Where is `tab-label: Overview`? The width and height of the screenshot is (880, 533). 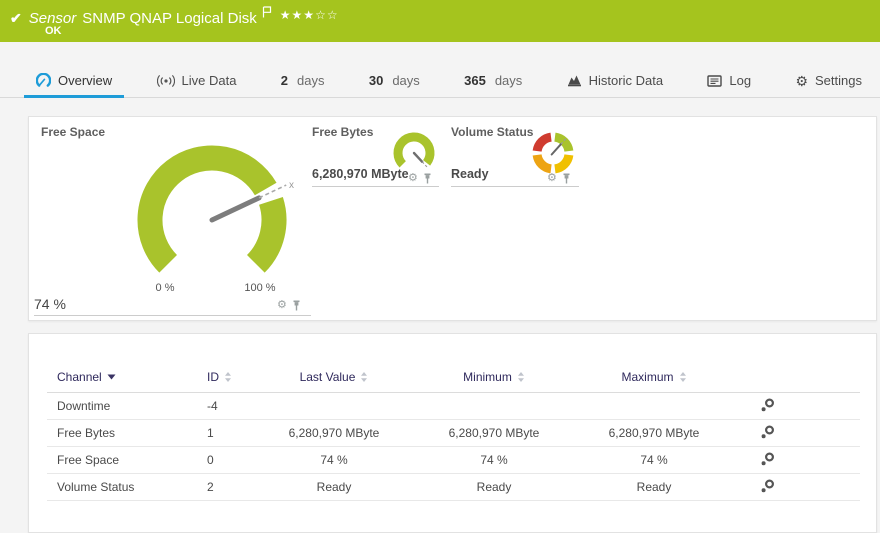
tab-label: Overview is located at coordinates (85, 80).